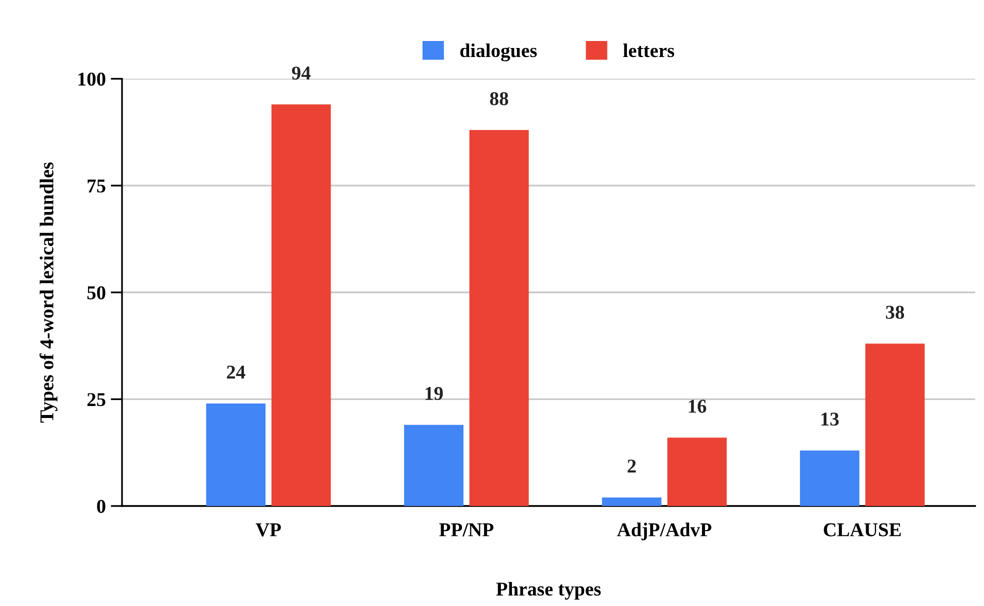 Image resolution: width=984 pixels, height=606 pixels. What do you see at coordinates (697, 406) in the screenshot?
I see `data-label: 16` at bounding box center [697, 406].